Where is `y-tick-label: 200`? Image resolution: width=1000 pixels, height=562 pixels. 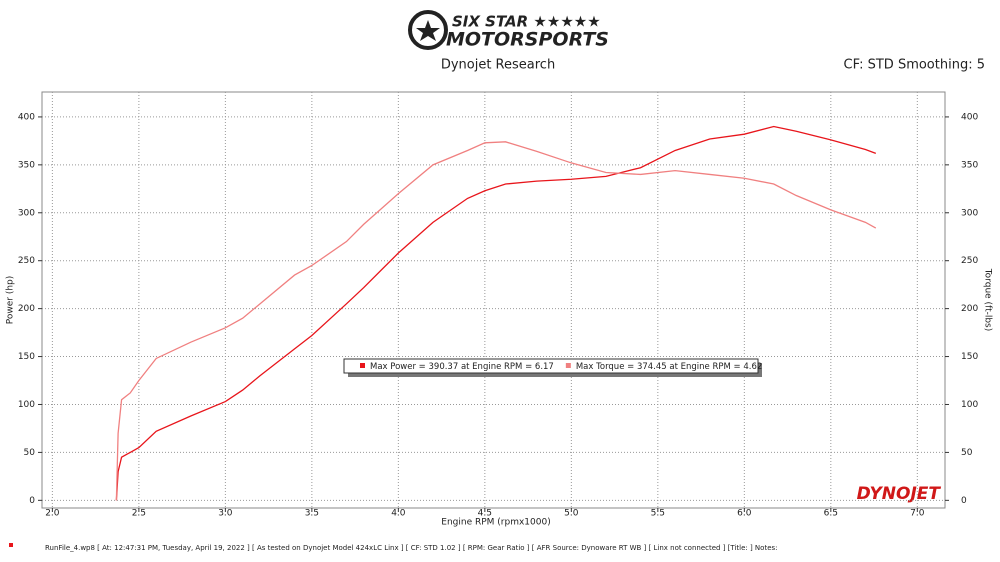 y-tick-label: 200 is located at coordinates (26, 309).